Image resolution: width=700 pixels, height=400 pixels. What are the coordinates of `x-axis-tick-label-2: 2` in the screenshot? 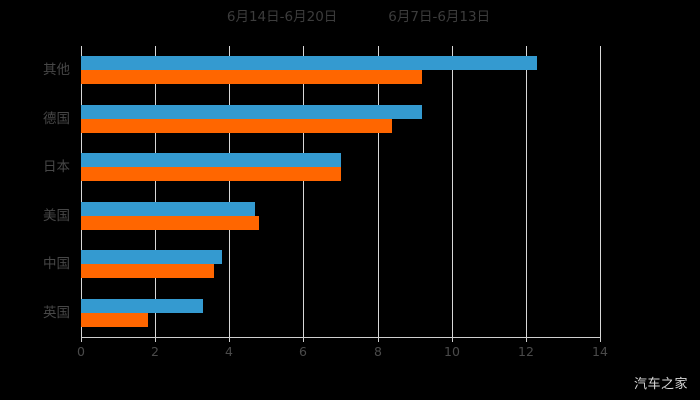 It's located at (155, 351).